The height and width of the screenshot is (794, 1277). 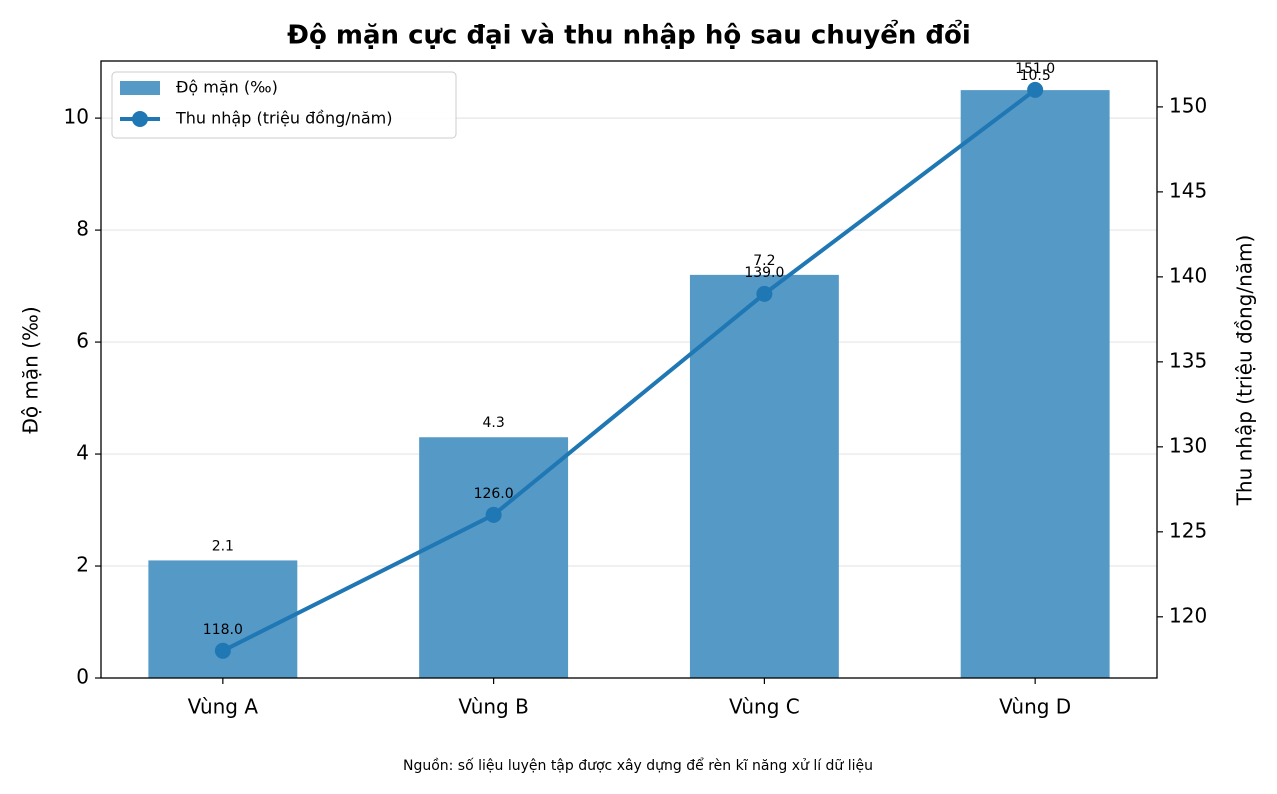 What do you see at coordinates (1035, 707) in the screenshot?
I see `x-tick-label: Vùng D` at bounding box center [1035, 707].